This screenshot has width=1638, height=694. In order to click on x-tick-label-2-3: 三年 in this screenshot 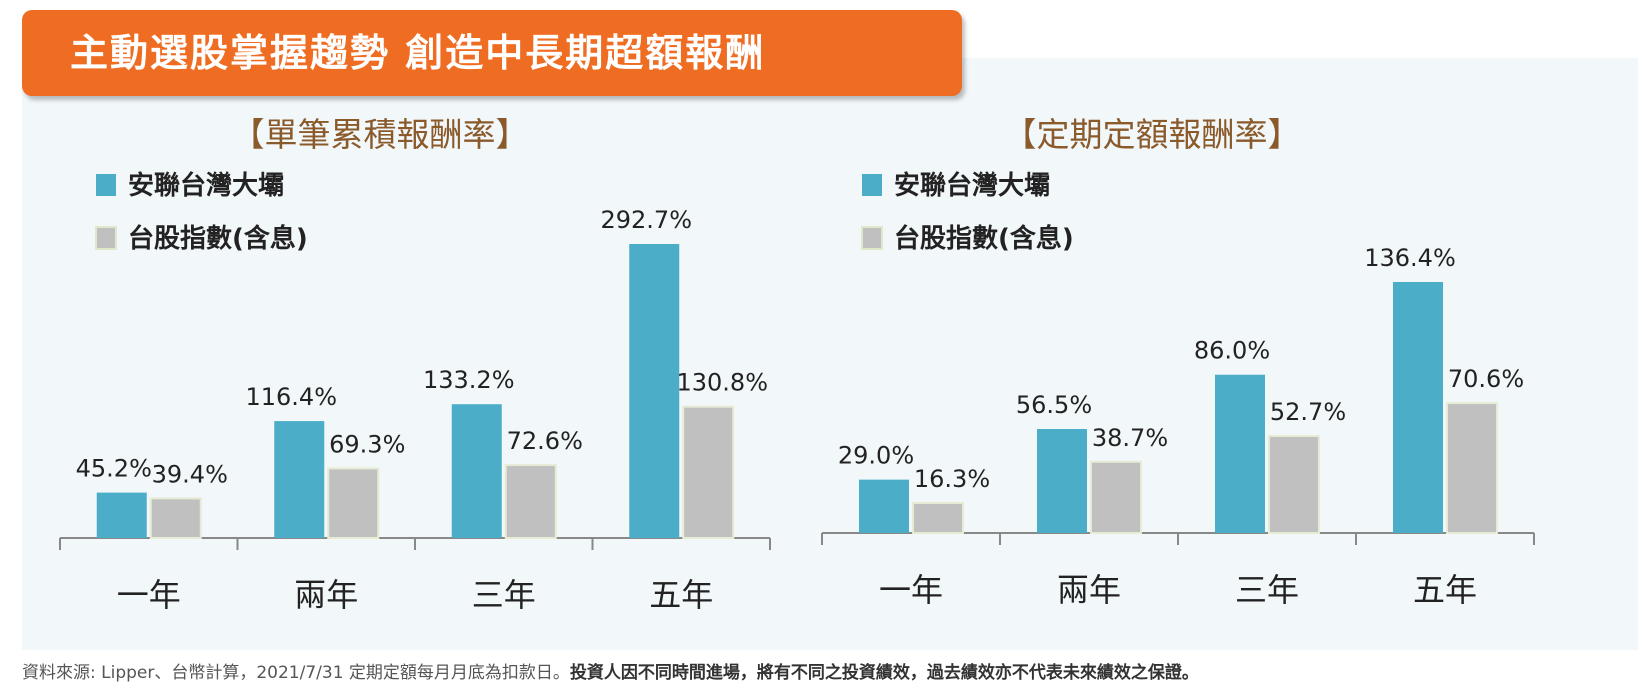, I will do `click(1267, 590)`.